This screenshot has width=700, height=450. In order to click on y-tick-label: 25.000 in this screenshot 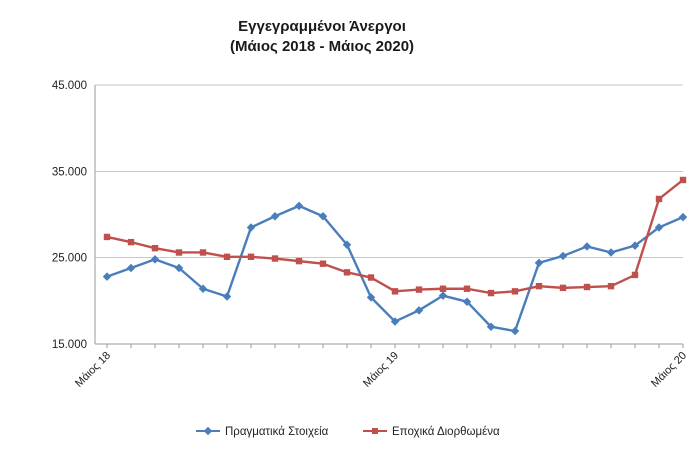, I will do `click(69, 259)`.